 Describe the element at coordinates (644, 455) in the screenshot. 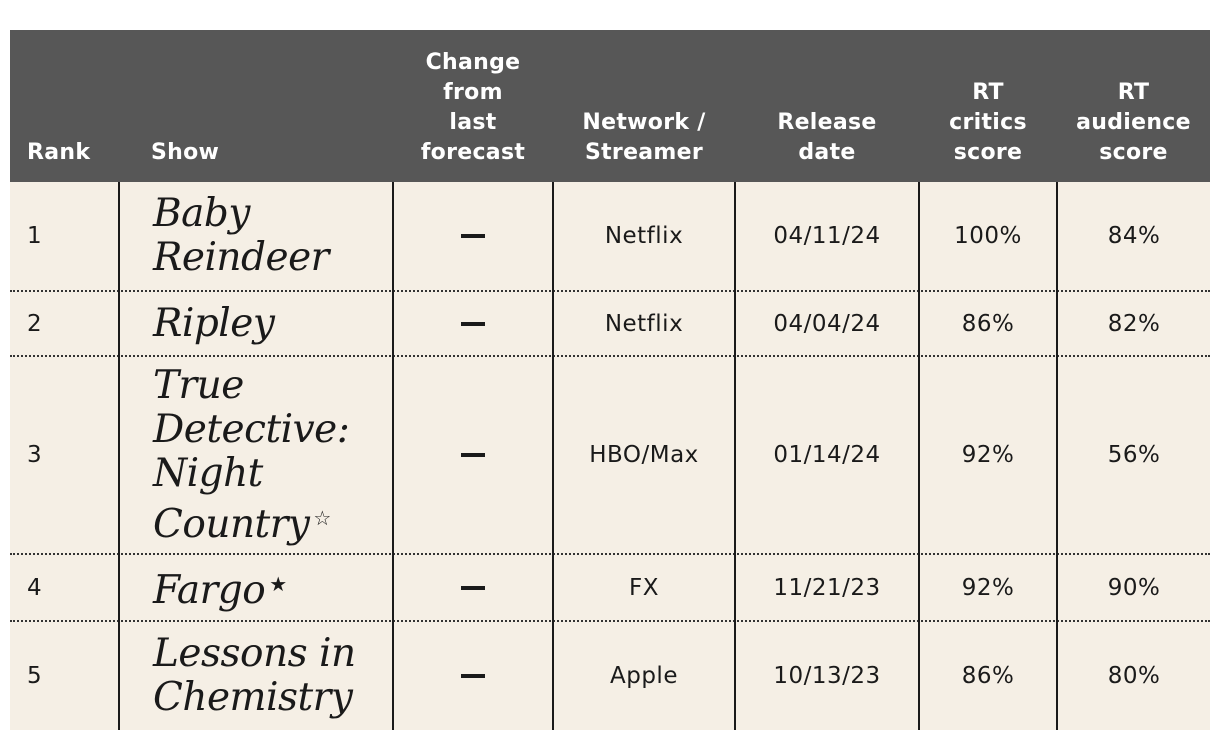

I see `network-cell: HBO/Max` at that location.